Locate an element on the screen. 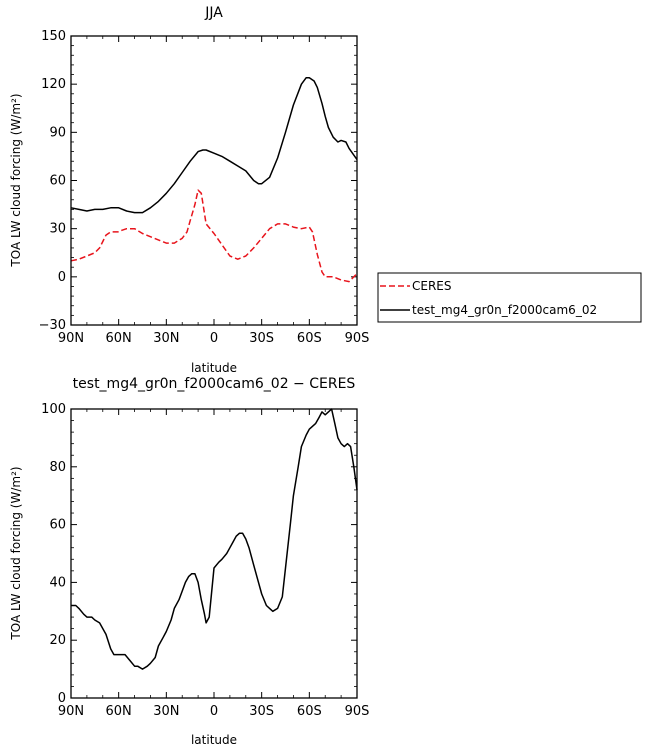 The width and height of the screenshot is (648, 749). top-chart-ylabel: TOA LW cloud forcing (W/m²) is located at coordinates (16, 180).